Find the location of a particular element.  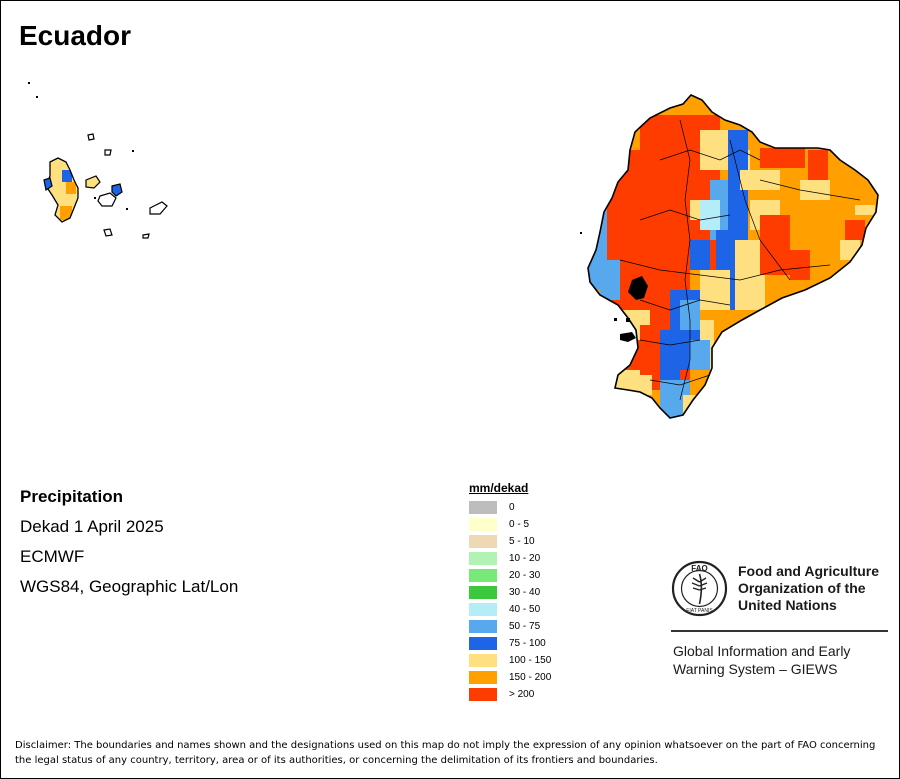

period-label: Dekad 1 April 2025 is located at coordinates (92, 526).